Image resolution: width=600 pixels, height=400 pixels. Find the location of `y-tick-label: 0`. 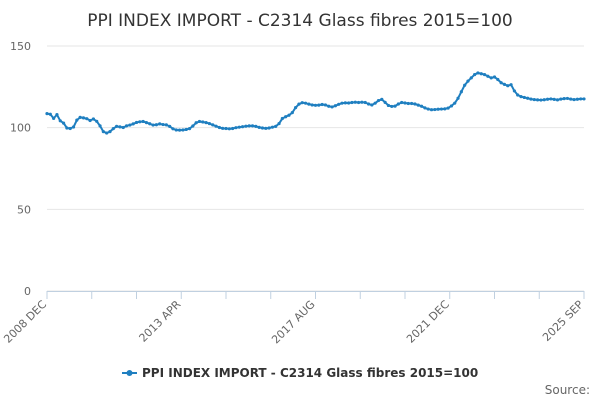

y-tick-label: 0 is located at coordinates (27, 291).